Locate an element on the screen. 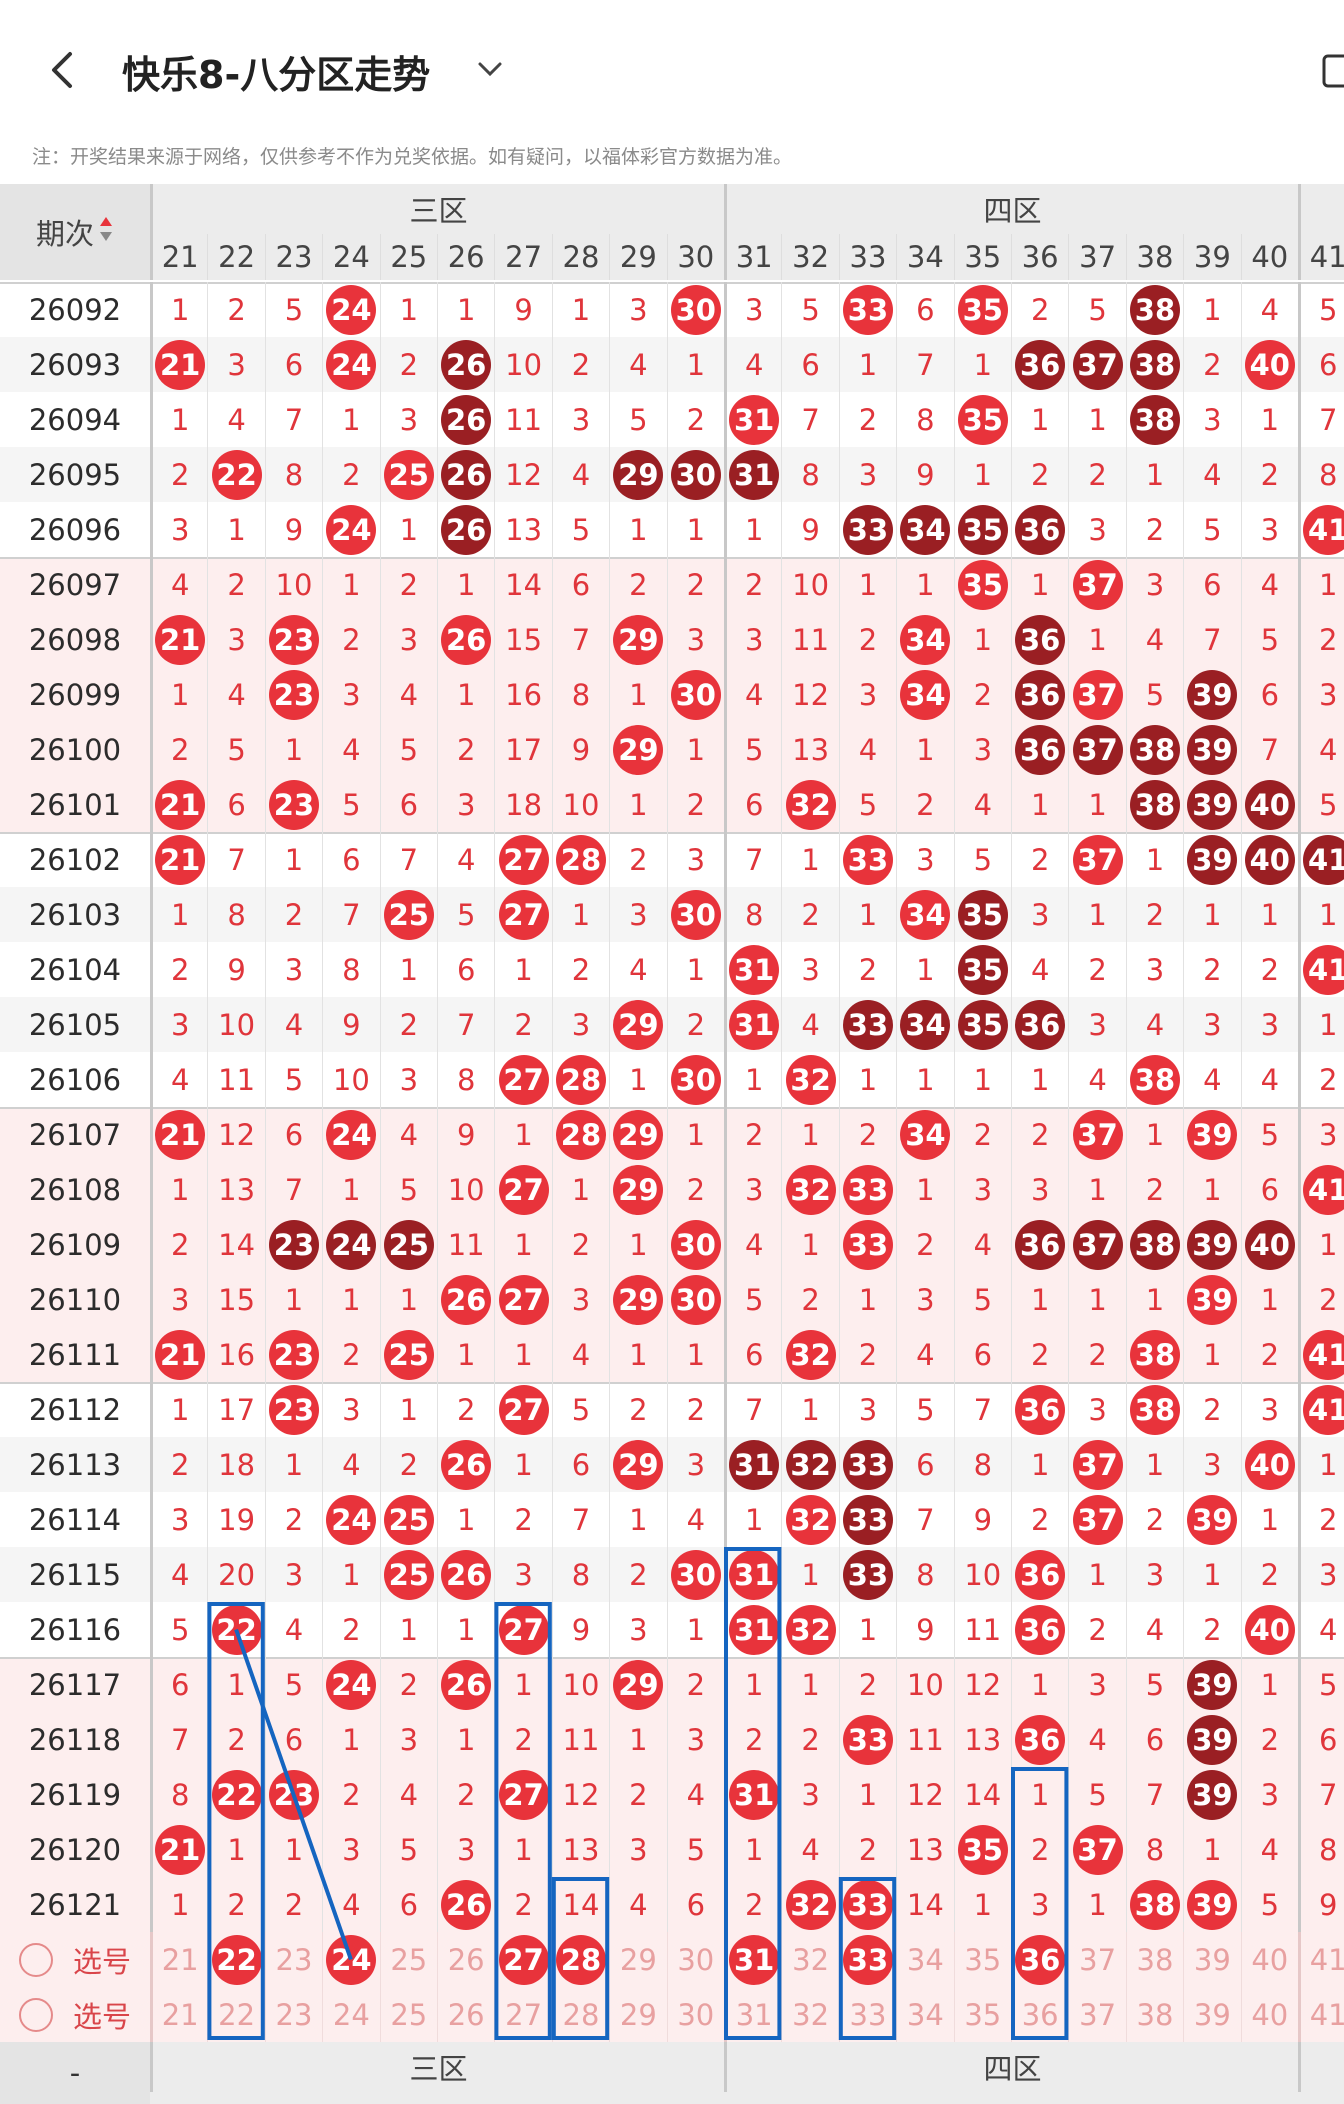  selected-ball: 27 is located at coordinates (523, 1959).